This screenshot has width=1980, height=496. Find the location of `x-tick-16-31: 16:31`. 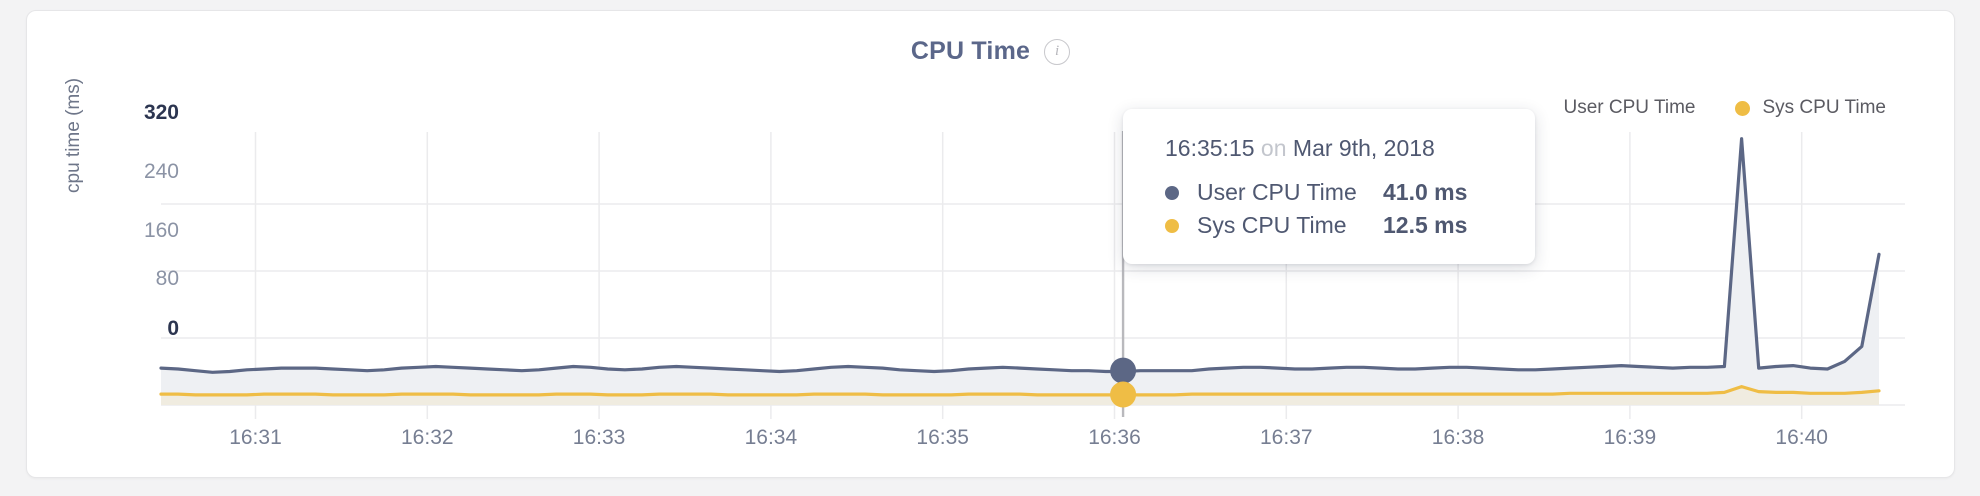

x-tick-16-31: 16:31 is located at coordinates (255, 437).